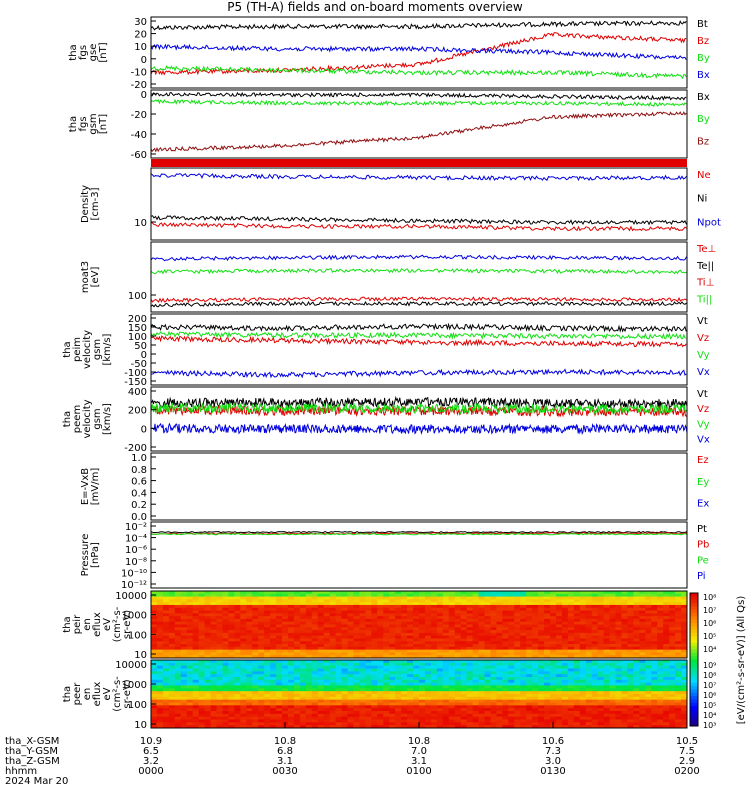  I want to click on y-axis-label: [mV/m], so click(95, 487).